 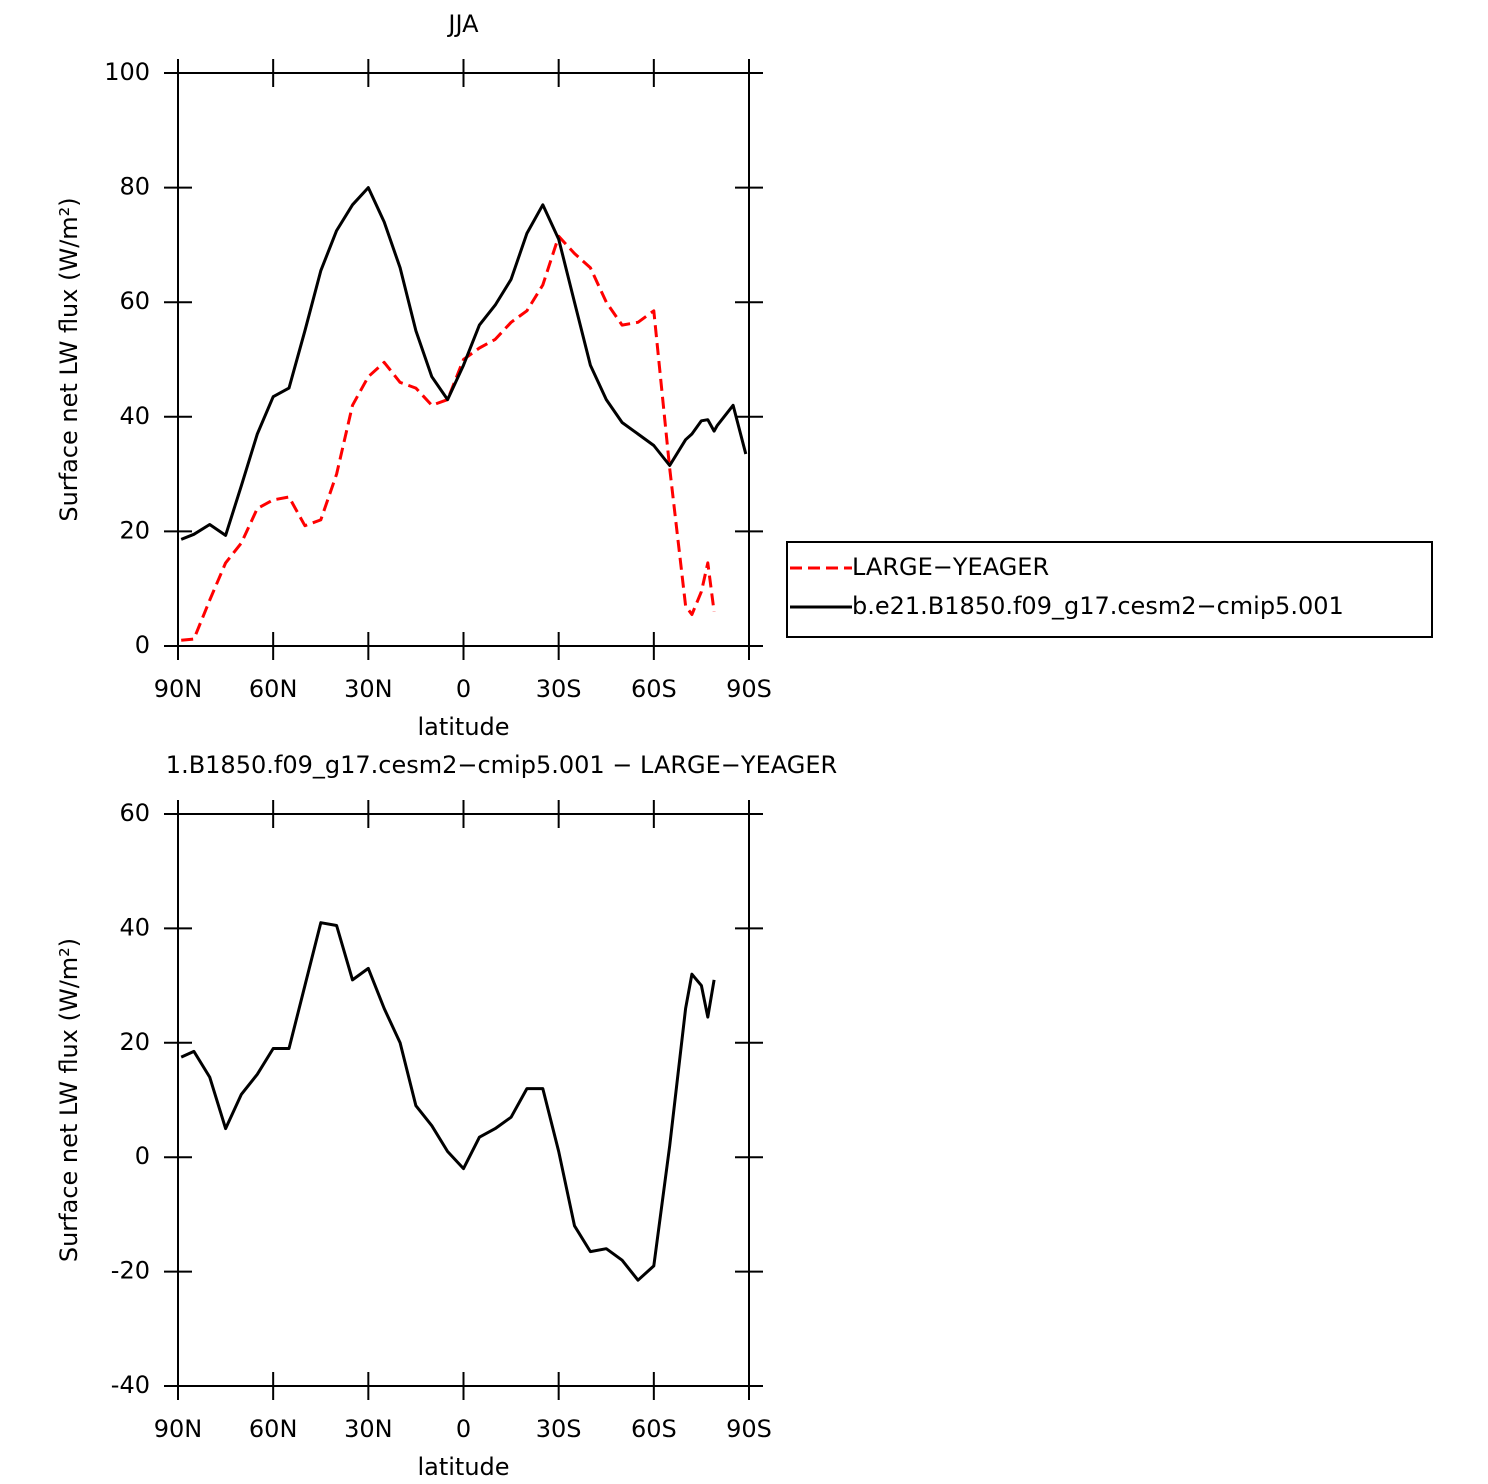 I want to click on y-tick-label: 100, so click(x=127, y=72).